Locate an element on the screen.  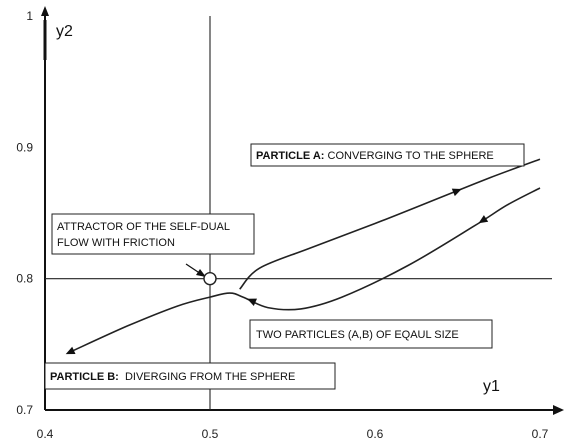
attractor-point is located at coordinates (210, 278).